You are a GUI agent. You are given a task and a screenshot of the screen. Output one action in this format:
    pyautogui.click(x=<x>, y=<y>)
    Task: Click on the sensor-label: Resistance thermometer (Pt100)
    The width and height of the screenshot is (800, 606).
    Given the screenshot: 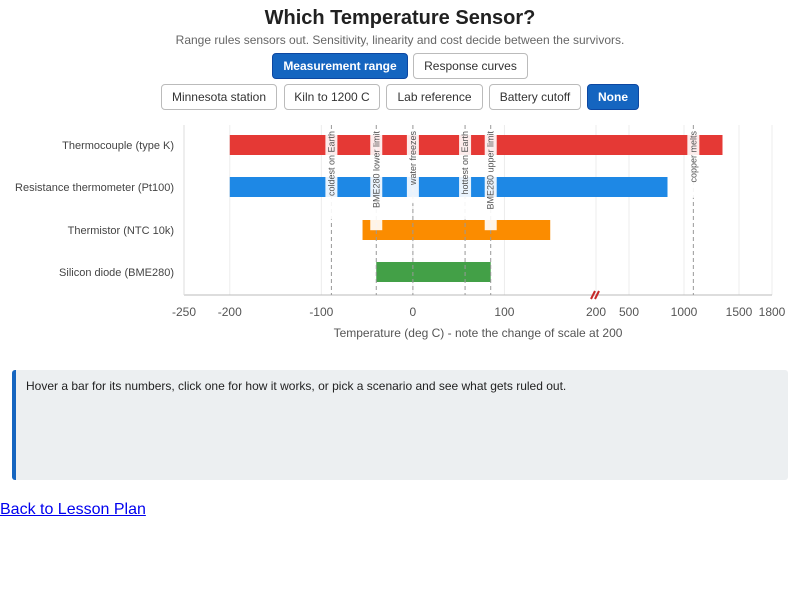 What is the action you would take?
    pyautogui.click(x=94, y=188)
    